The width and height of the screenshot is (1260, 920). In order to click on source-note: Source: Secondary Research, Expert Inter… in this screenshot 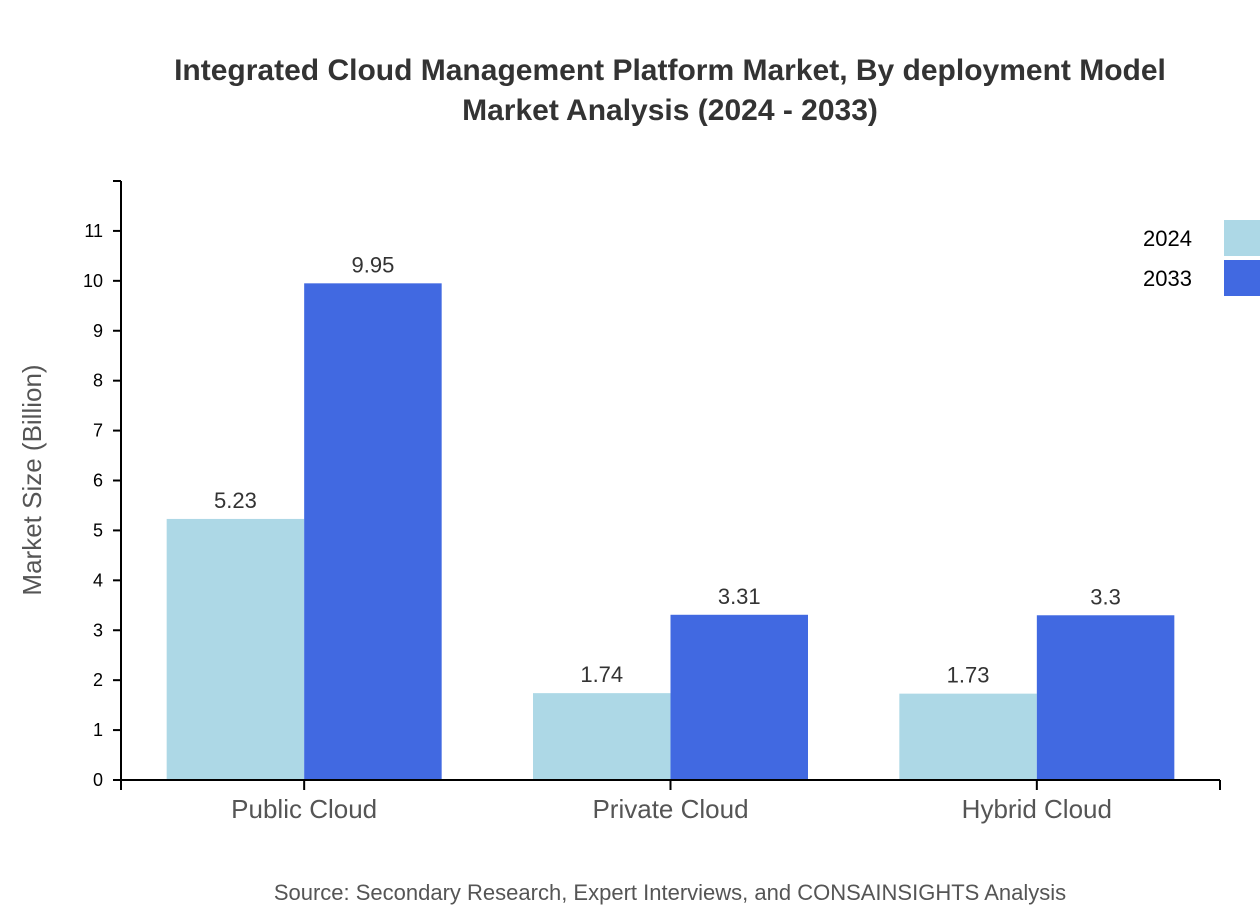, I will do `click(670, 892)`.